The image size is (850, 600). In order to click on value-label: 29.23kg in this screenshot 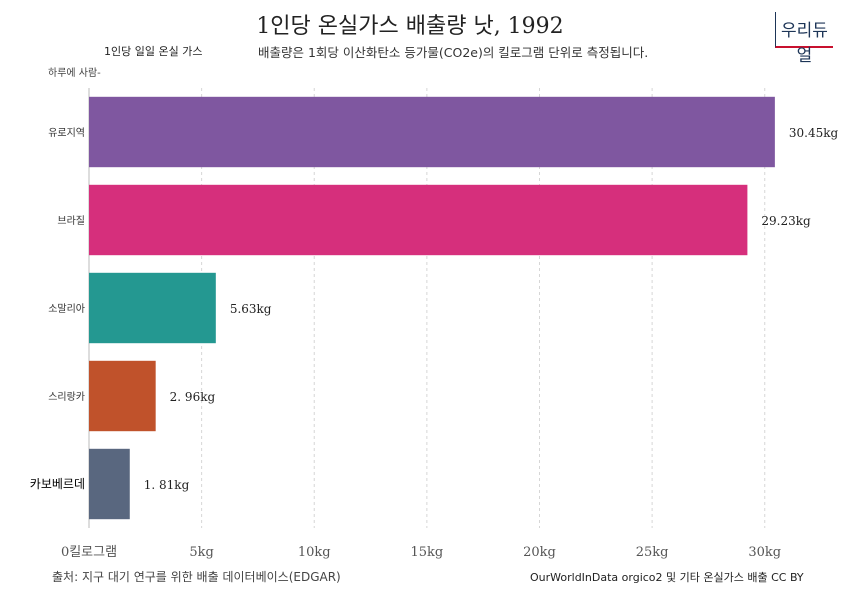, I will do `click(786, 221)`.